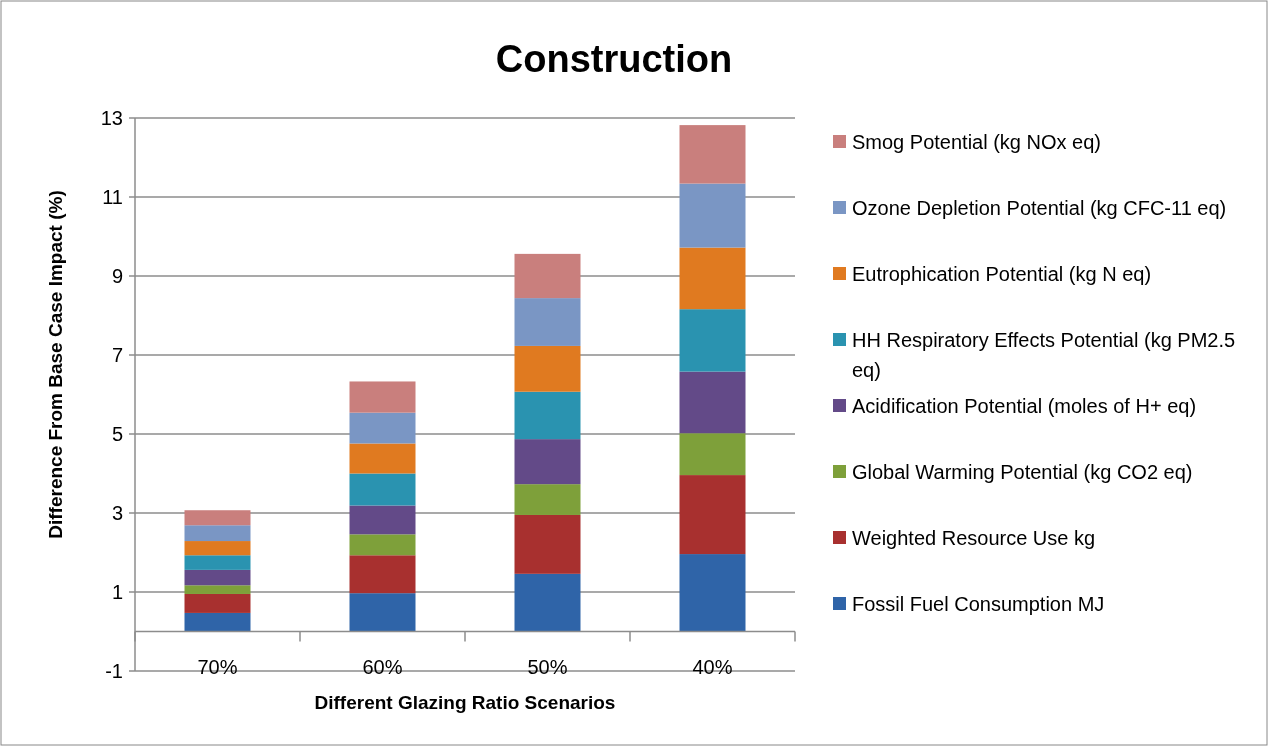  What do you see at coordinates (382, 667) in the screenshot?
I see `x-tick-label: 60%` at bounding box center [382, 667].